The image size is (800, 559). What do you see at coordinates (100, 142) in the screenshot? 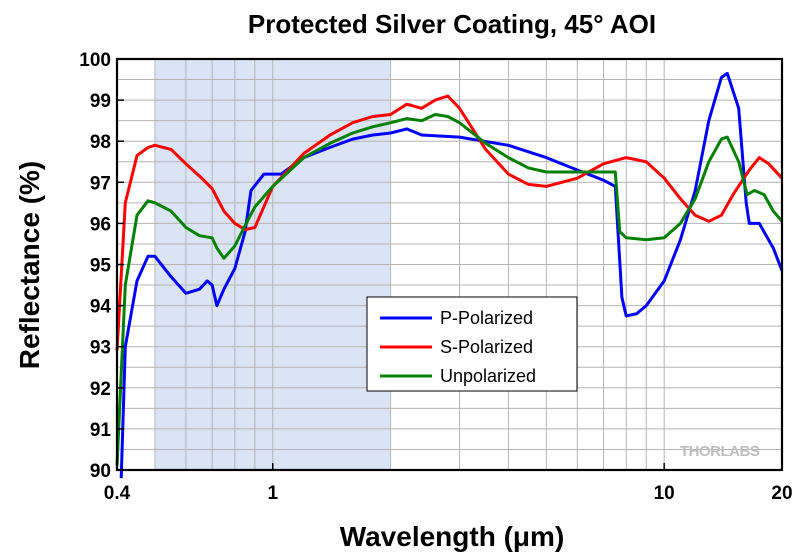
I see `y-tick-label: 98` at bounding box center [100, 142].